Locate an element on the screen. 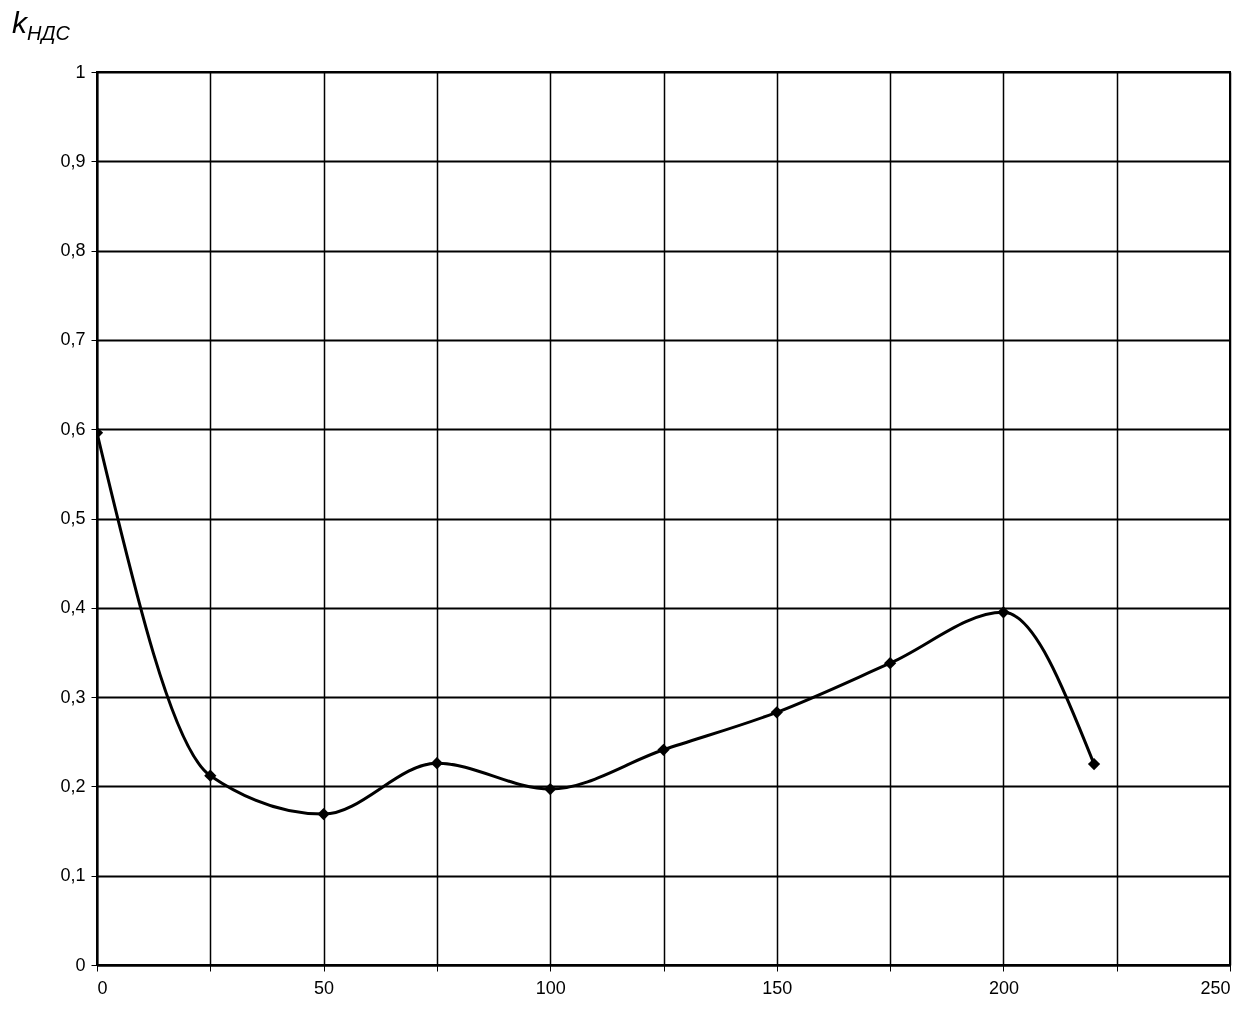  y-tick-label: 0,1 is located at coordinates (73, 875).